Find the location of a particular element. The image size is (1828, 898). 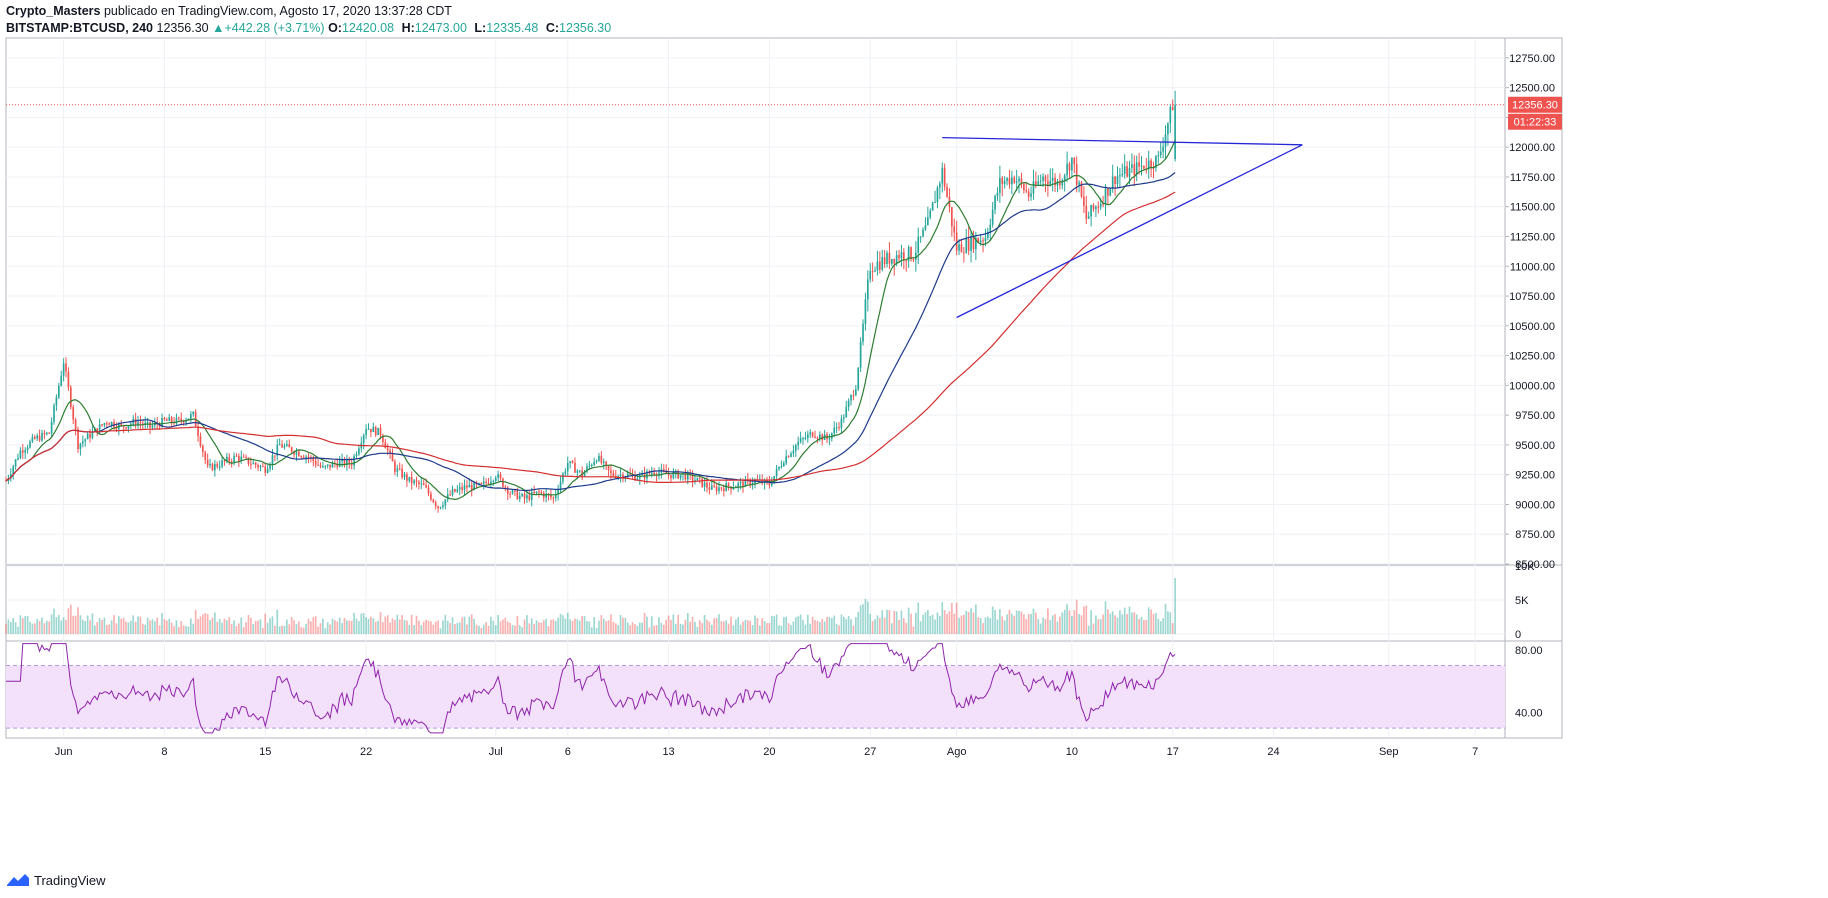

y-tick-label: 8750.00 is located at coordinates (1535, 535).